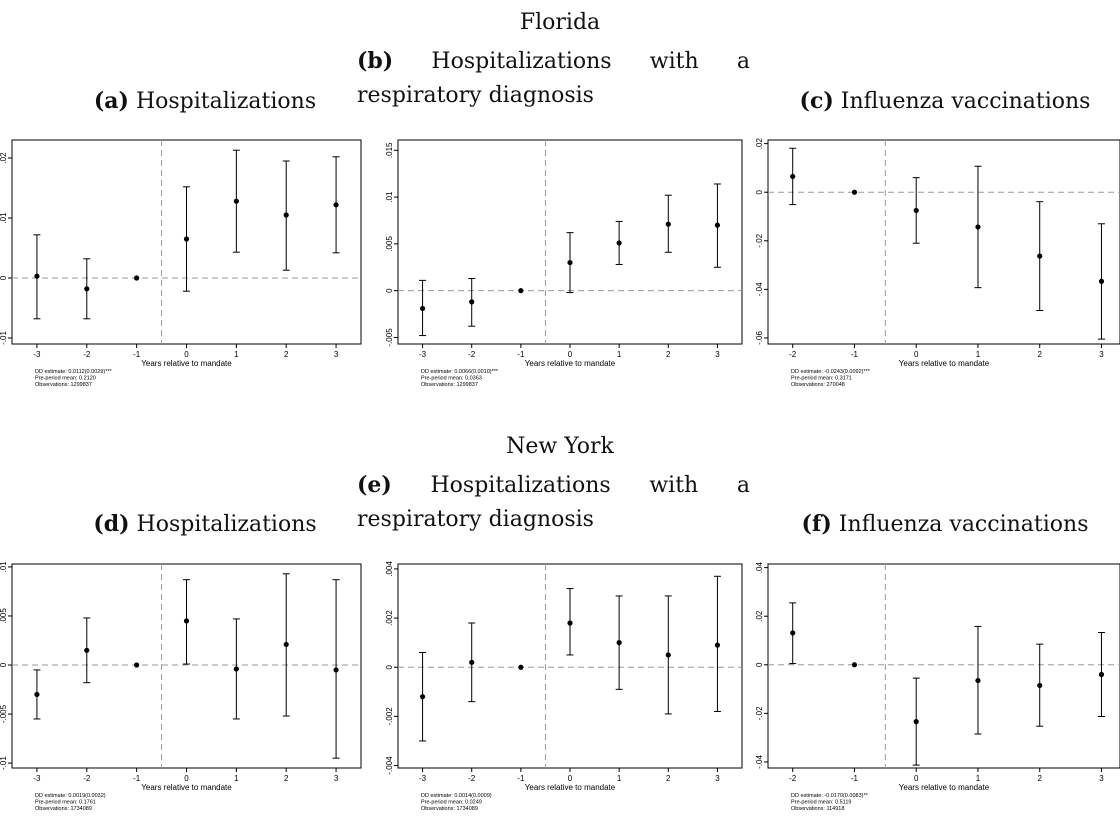 This screenshot has width=1120, height=827. What do you see at coordinates (831, 372) in the screenshot?
I see `estimate-note: DD estimate: -0.0243(0.0092)***` at bounding box center [831, 372].